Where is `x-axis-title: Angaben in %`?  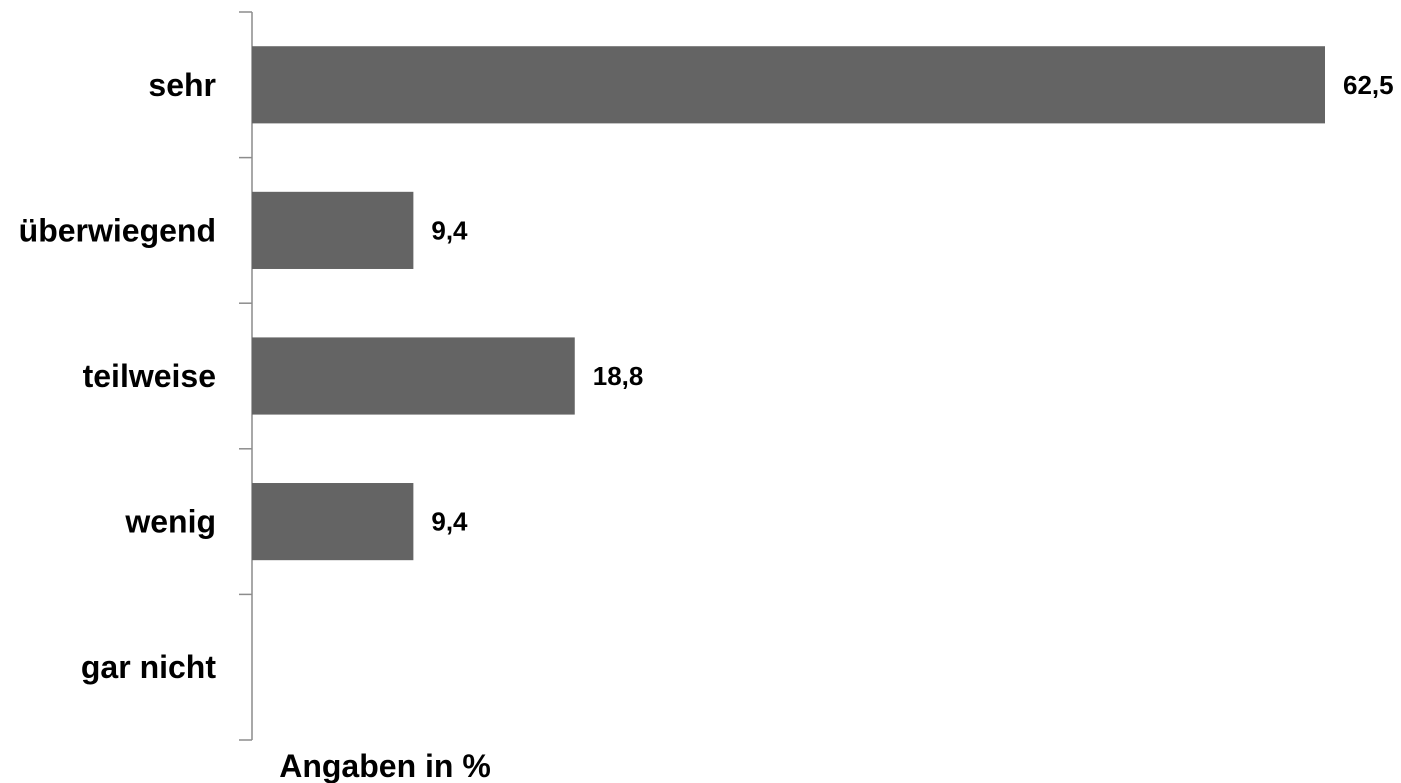
x-axis-title: Angaben in % is located at coordinates (385, 765).